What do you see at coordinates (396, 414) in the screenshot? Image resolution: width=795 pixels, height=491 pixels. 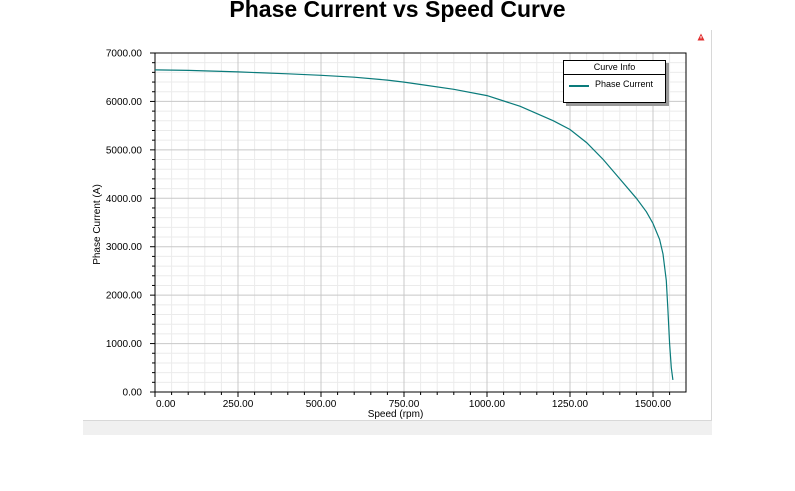 I see `x-axis-title: Speed (rpm)` at bounding box center [396, 414].